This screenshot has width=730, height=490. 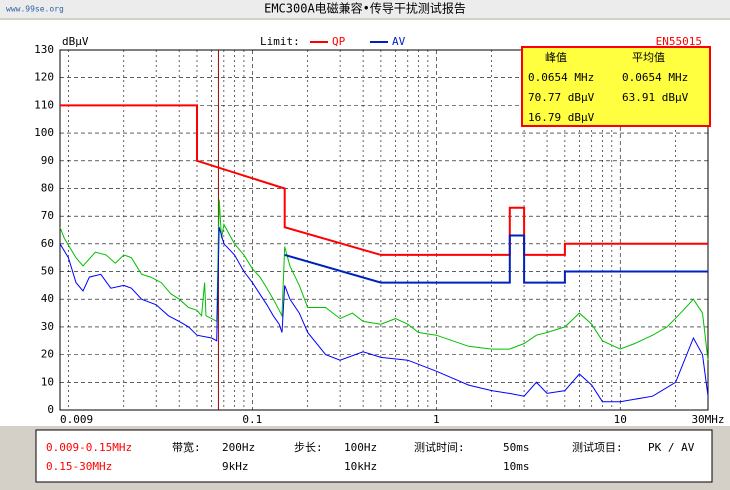 What do you see at coordinates (597, 447) in the screenshot?
I see `setting-label: 测试项目:` at bounding box center [597, 447].